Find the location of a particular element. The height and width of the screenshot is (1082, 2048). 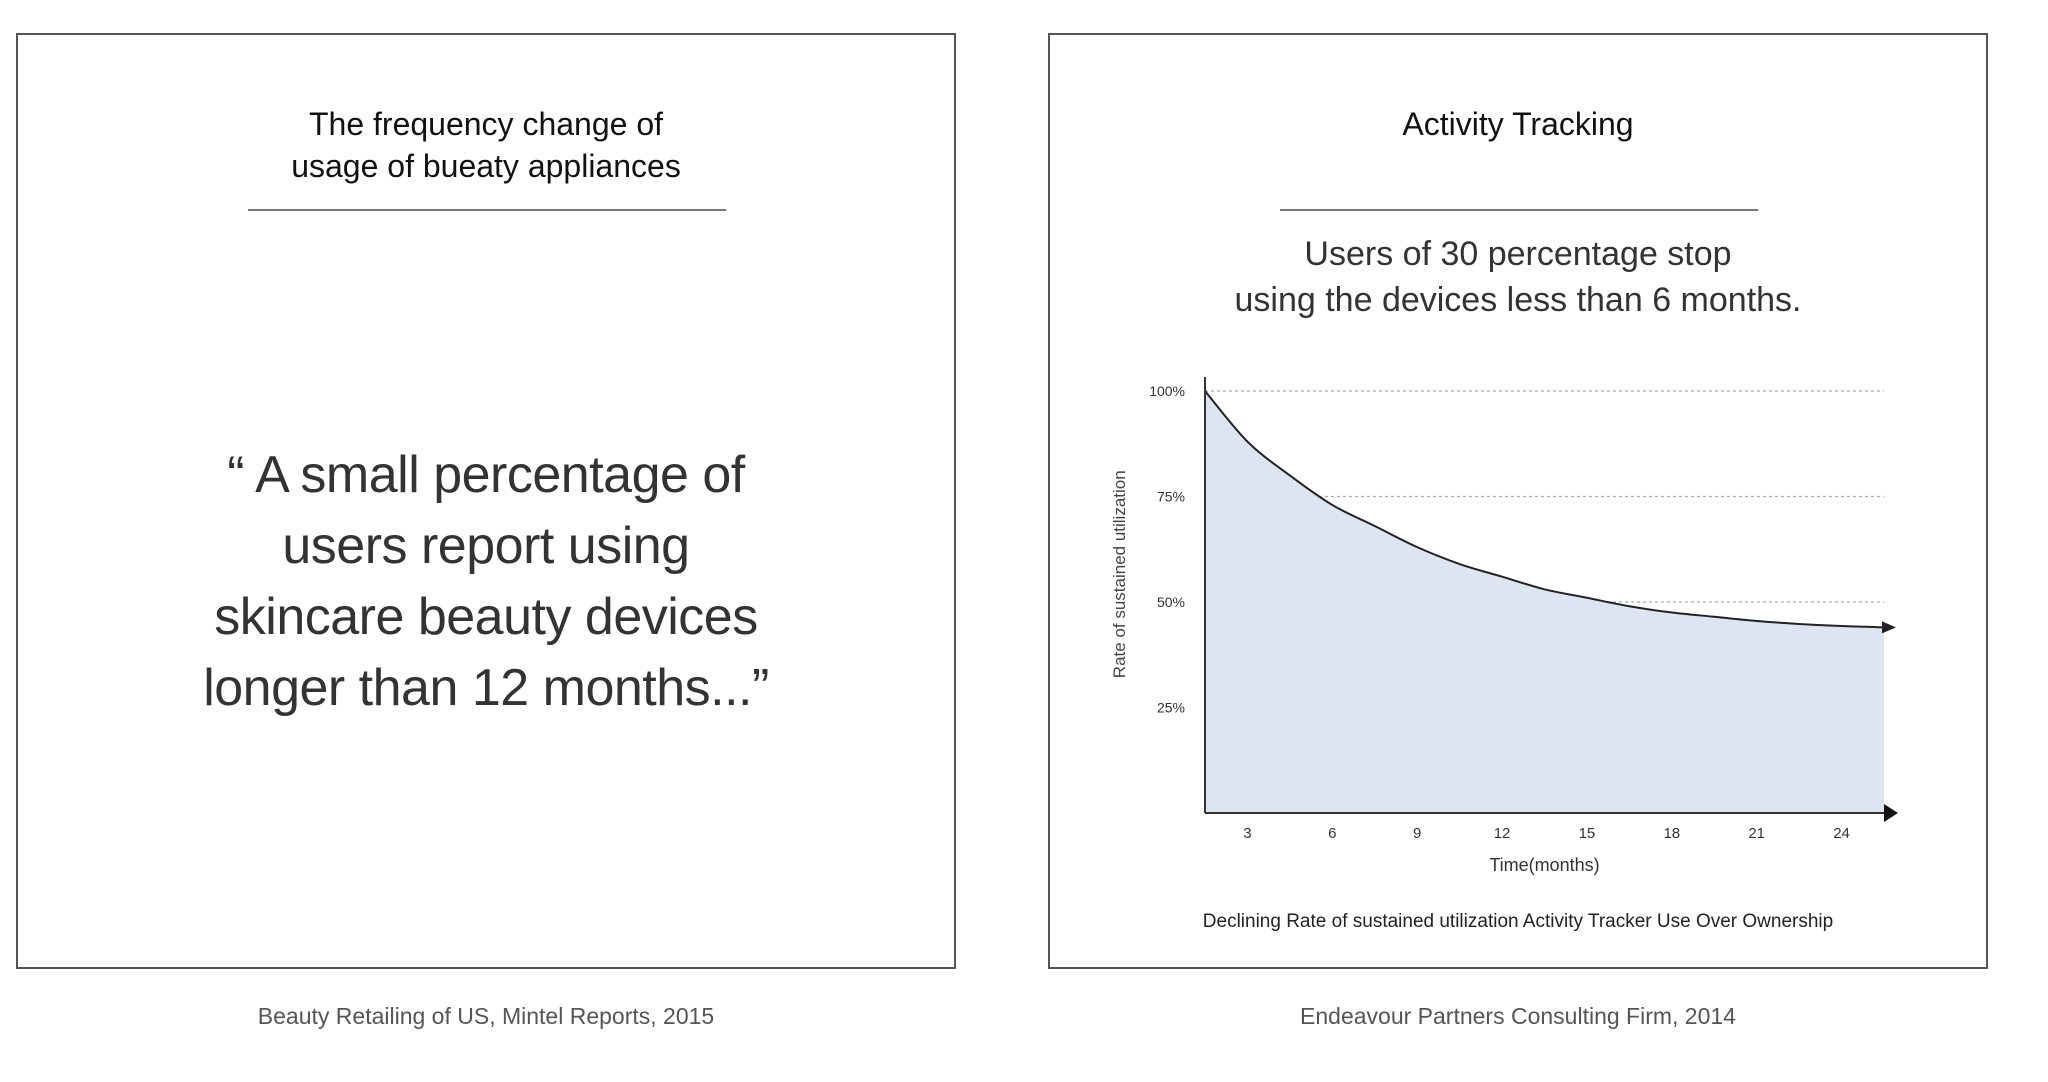

y-axis-label: Rate of sustained utilization is located at coordinates (1119, 574).